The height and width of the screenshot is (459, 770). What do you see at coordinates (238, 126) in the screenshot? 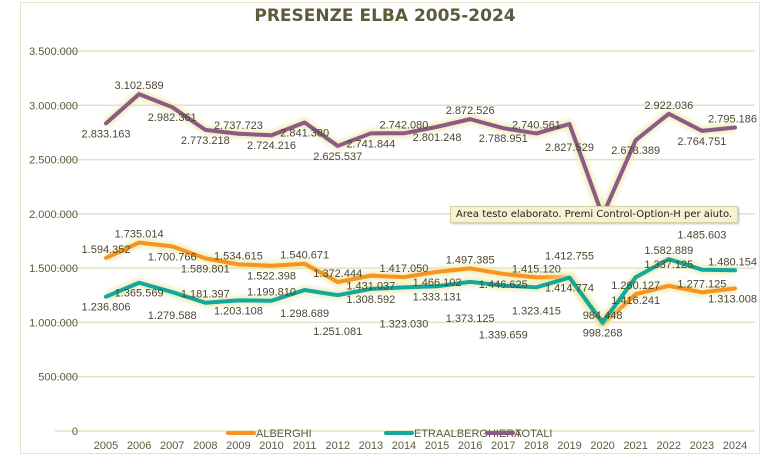
I see `data-label: 2.737.723` at bounding box center [238, 126].